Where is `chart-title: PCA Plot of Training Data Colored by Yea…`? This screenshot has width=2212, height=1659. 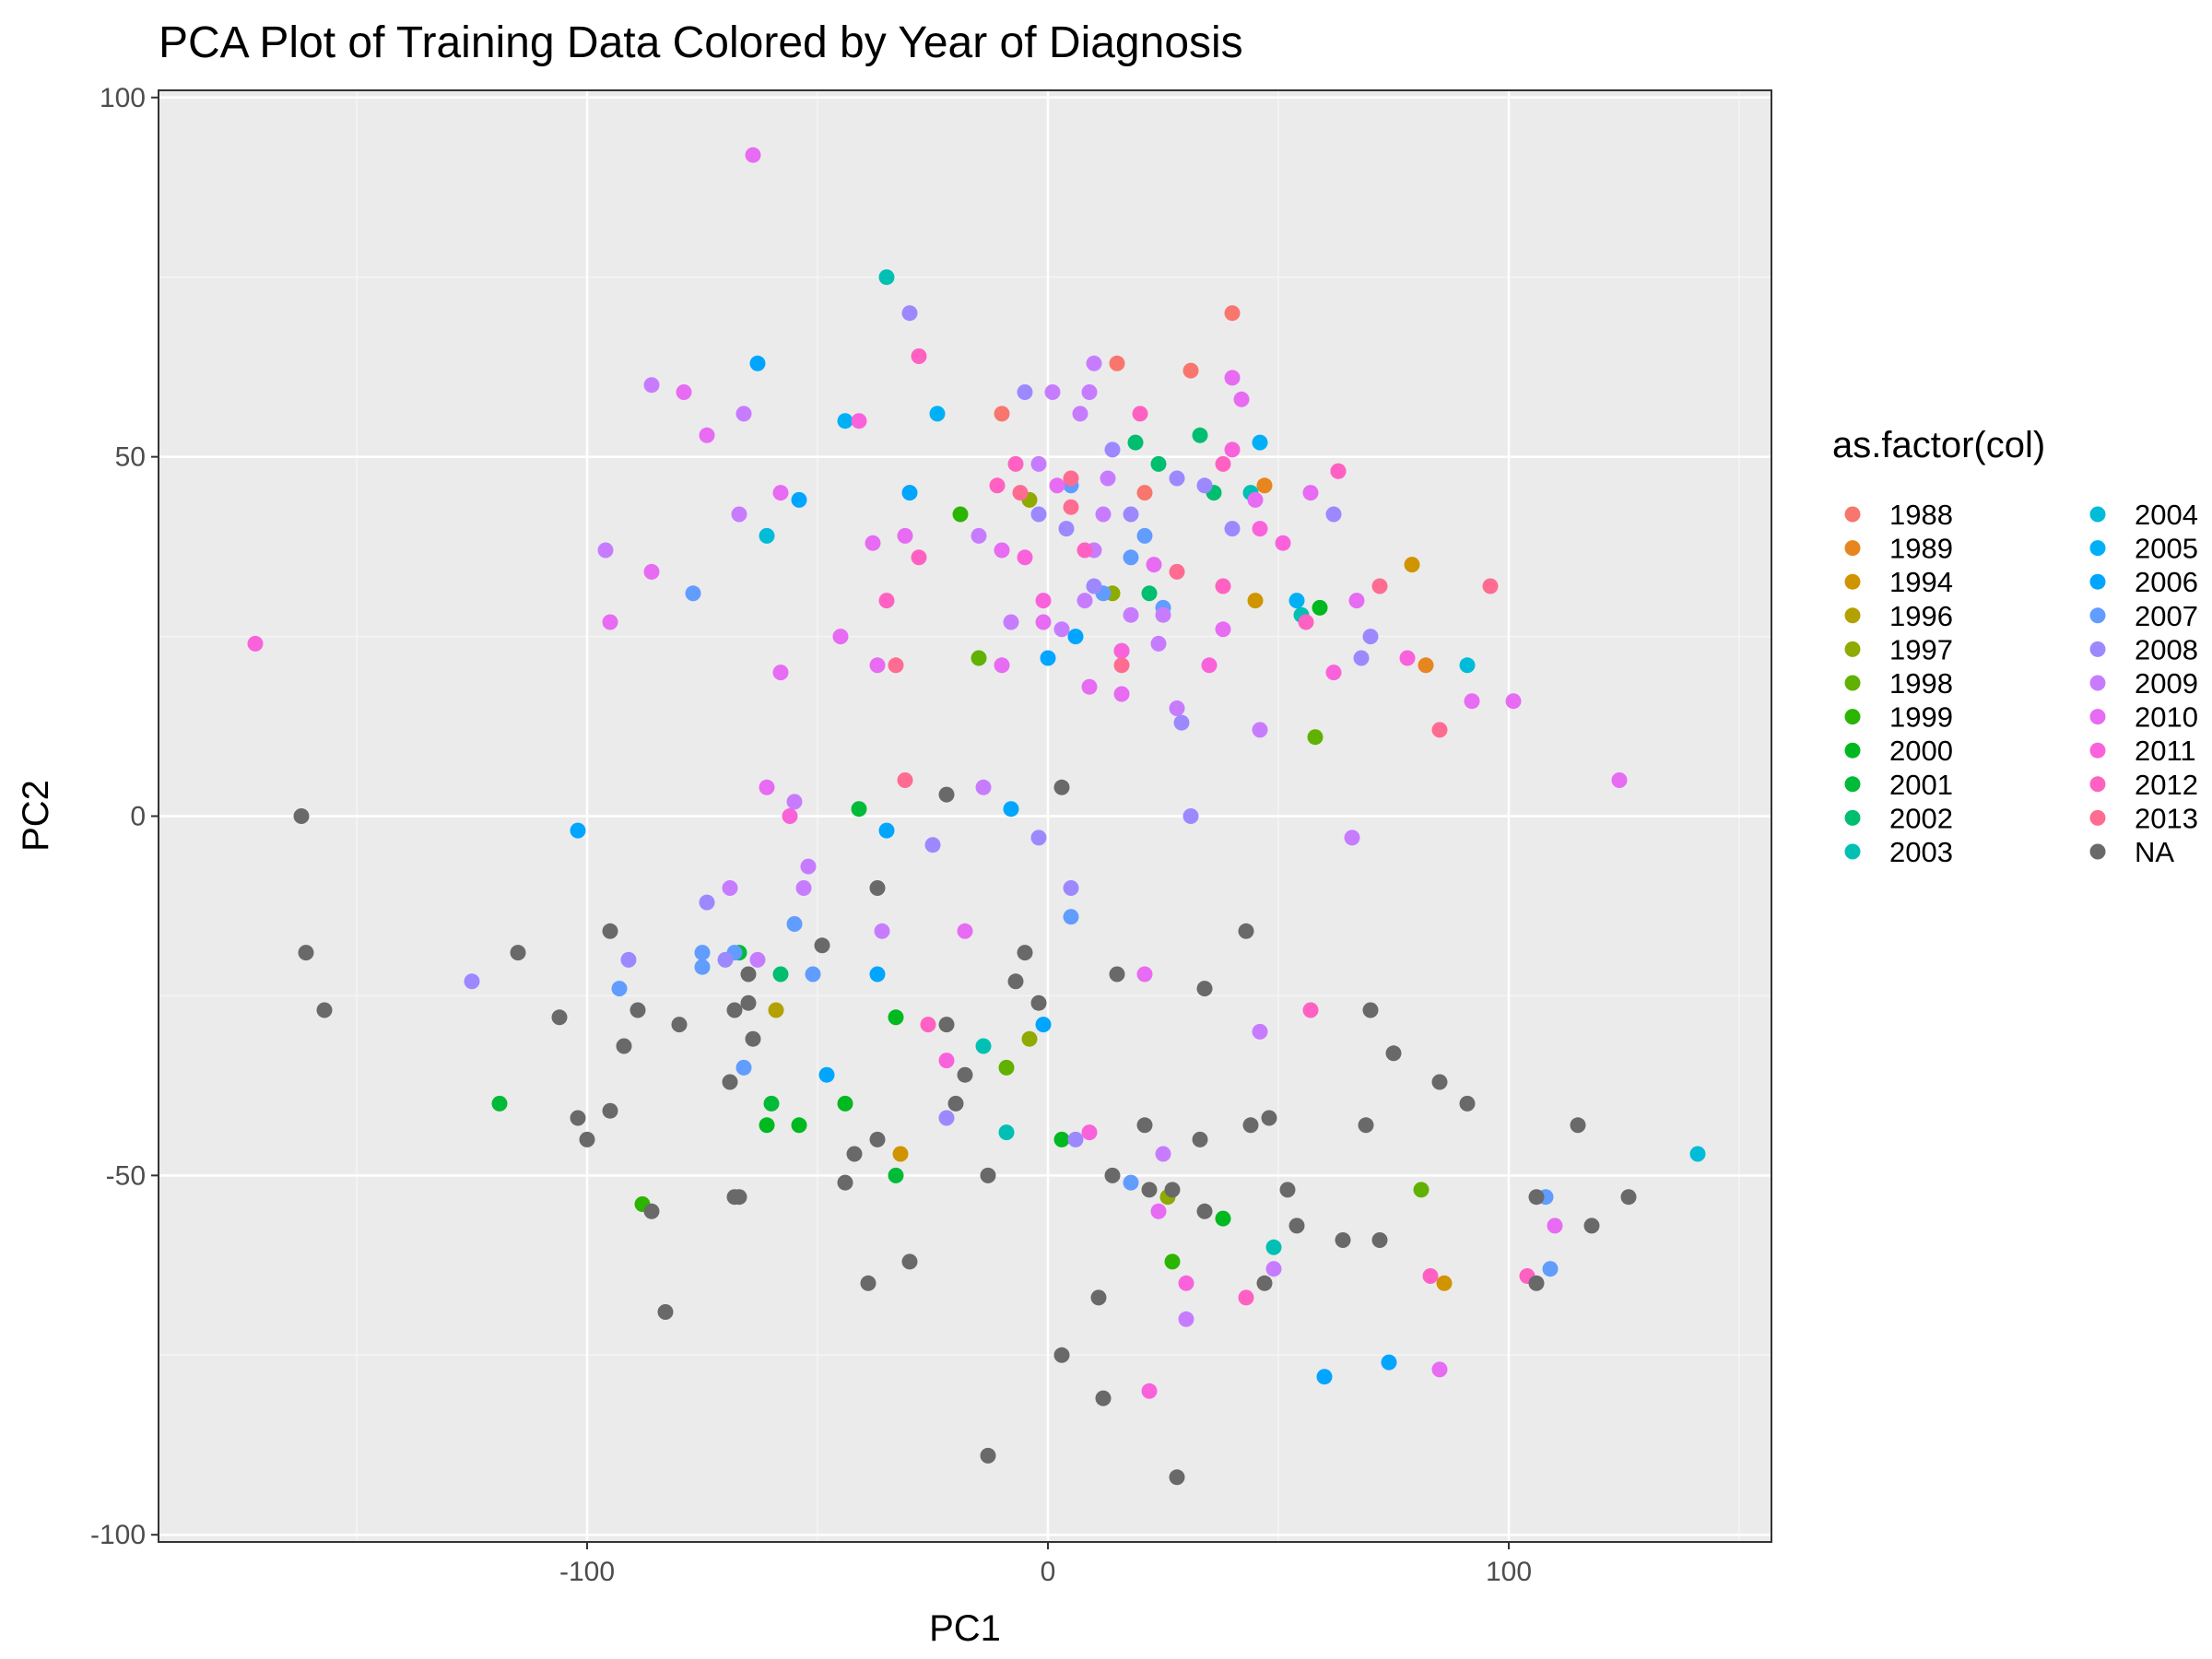 chart-title: PCA Plot of Training Data Colored by Yea… is located at coordinates (701, 42).